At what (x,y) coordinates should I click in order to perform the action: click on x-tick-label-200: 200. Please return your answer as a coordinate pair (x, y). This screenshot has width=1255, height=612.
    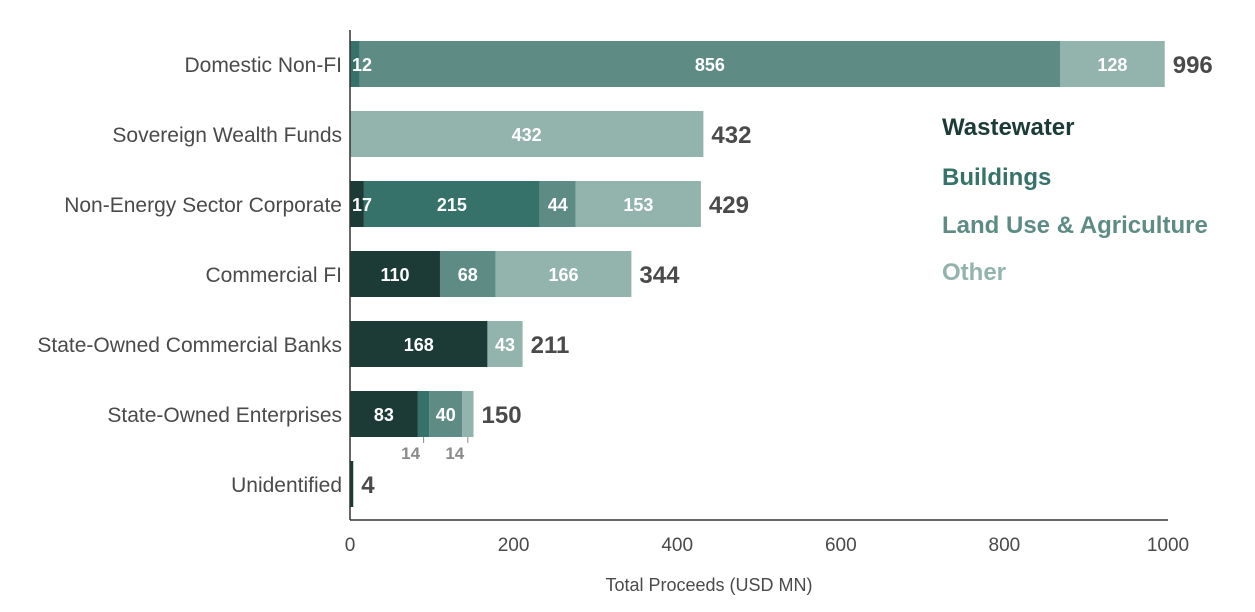
    Looking at the image, I should click on (514, 545).